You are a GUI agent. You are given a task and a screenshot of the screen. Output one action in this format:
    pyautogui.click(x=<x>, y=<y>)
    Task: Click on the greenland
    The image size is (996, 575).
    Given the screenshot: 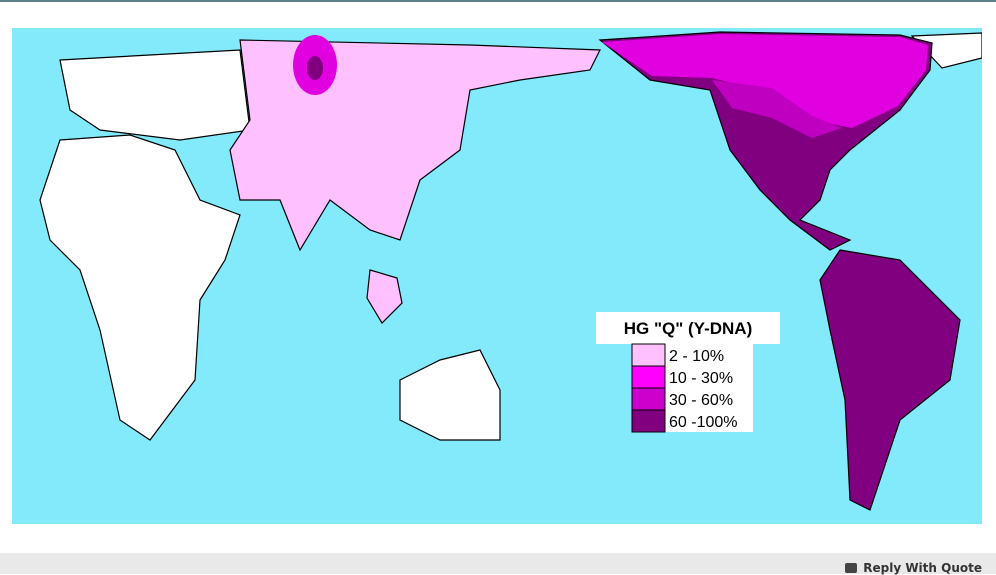 What is the action you would take?
    pyautogui.click(x=946, y=50)
    